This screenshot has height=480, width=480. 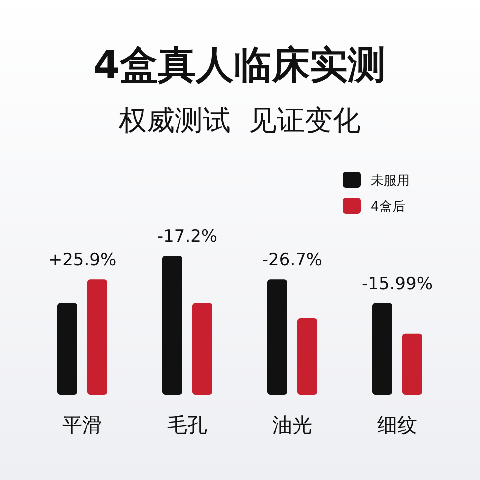 What do you see at coordinates (388, 207) in the screenshot?
I see `legend-label: 4盒后` at bounding box center [388, 207].